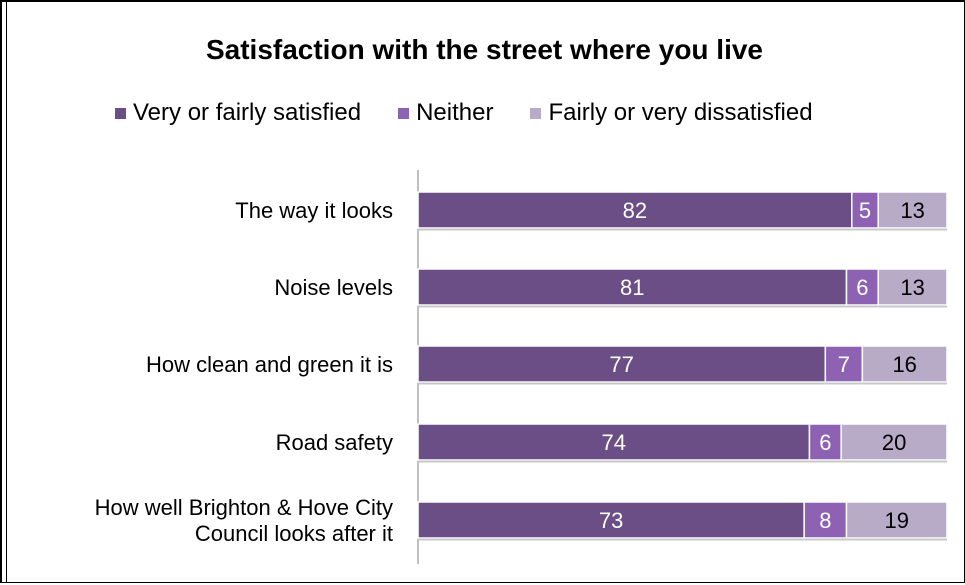 This screenshot has height=585, width=965. What do you see at coordinates (247, 112) in the screenshot?
I see `legend-label-satisfied: Very or fairly satisfied` at bounding box center [247, 112].